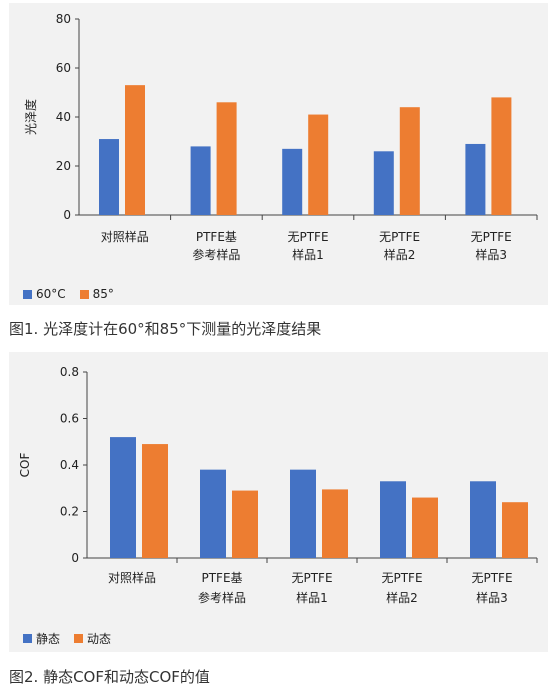 This screenshot has width=554, height=691. What do you see at coordinates (48, 639) in the screenshot?
I see `legend-label: 静态` at bounding box center [48, 639].